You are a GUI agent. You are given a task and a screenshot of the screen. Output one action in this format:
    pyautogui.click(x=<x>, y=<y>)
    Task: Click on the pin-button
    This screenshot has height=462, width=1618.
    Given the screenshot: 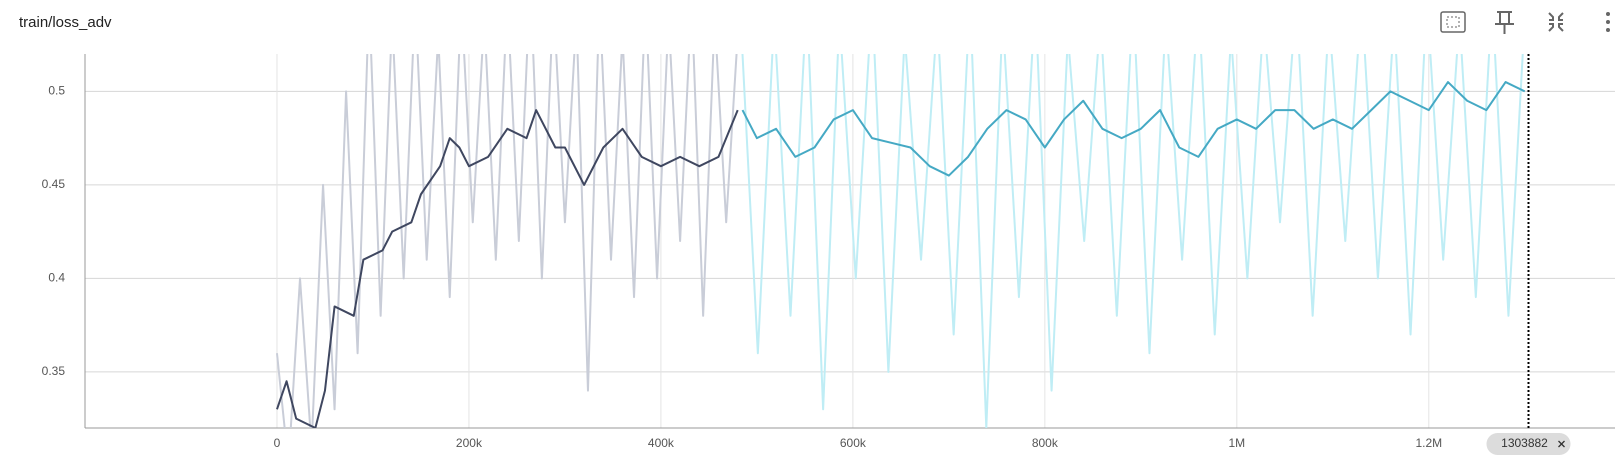 What is the action you would take?
    pyautogui.click(x=1504, y=22)
    